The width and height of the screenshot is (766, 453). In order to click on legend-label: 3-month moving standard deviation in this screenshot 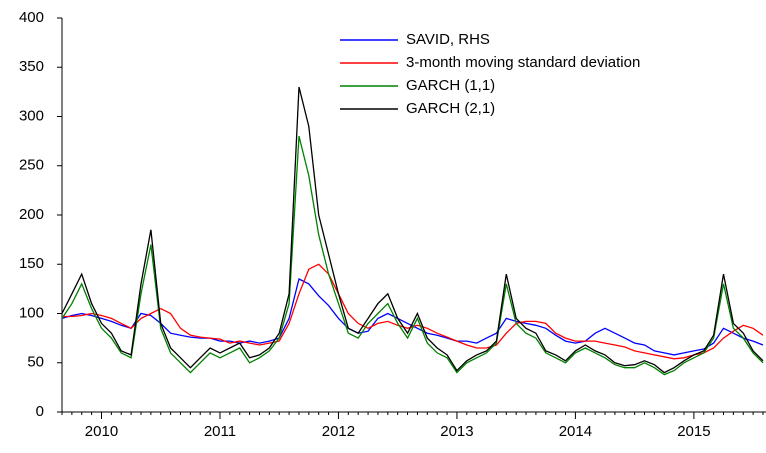, I will do `click(523, 62)`.